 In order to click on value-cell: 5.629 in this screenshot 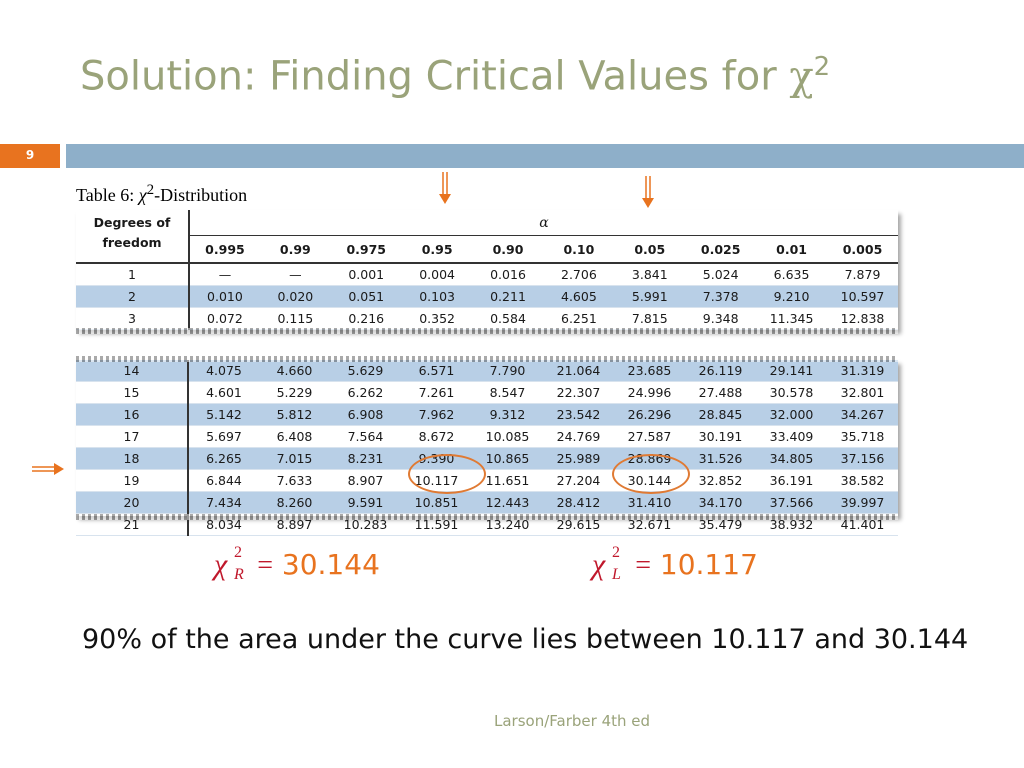, I will do `click(365, 371)`.